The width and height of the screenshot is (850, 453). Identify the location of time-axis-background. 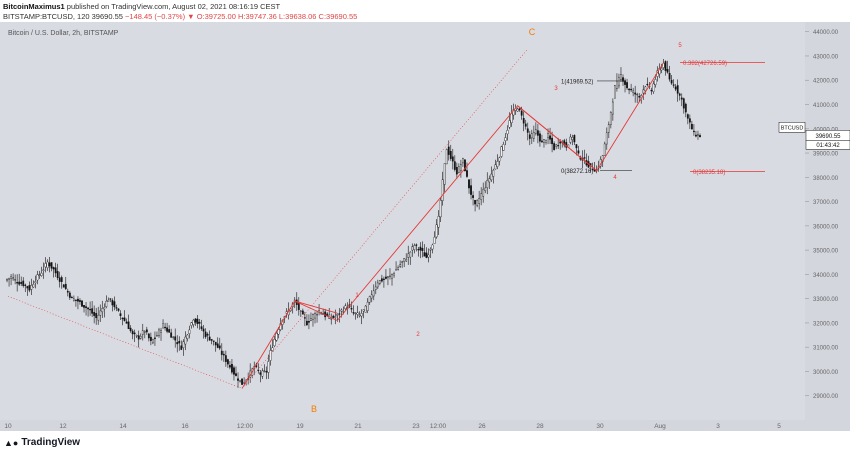
(402, 425).